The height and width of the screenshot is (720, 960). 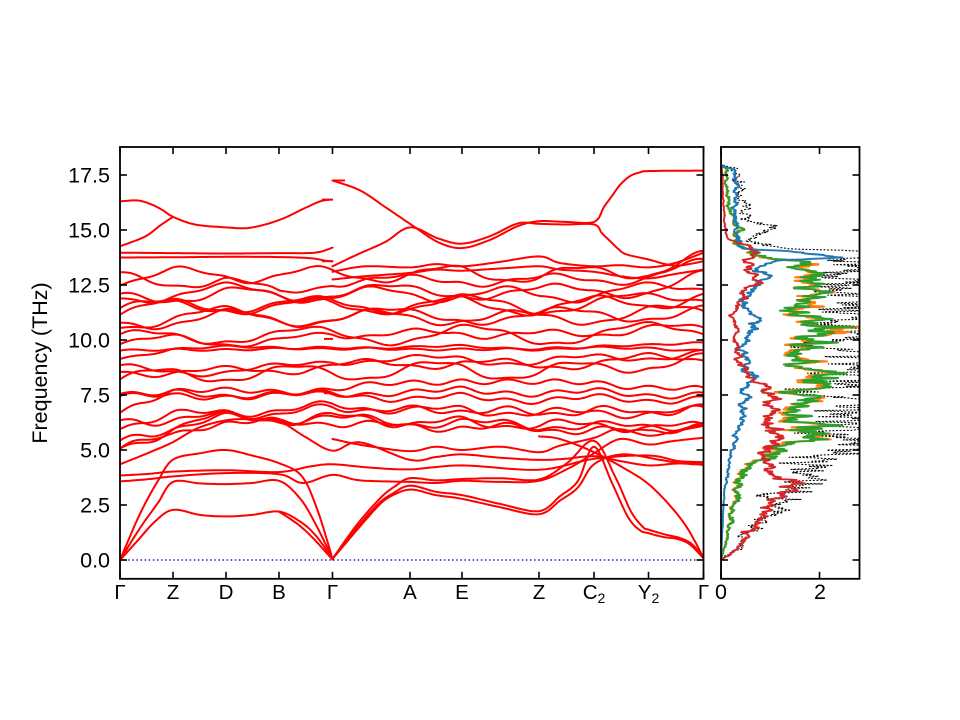 What do you see at coordinates (89, 286) in the screenshot?
I see `svg-text: 12.5` at bounding box center [89, 286].